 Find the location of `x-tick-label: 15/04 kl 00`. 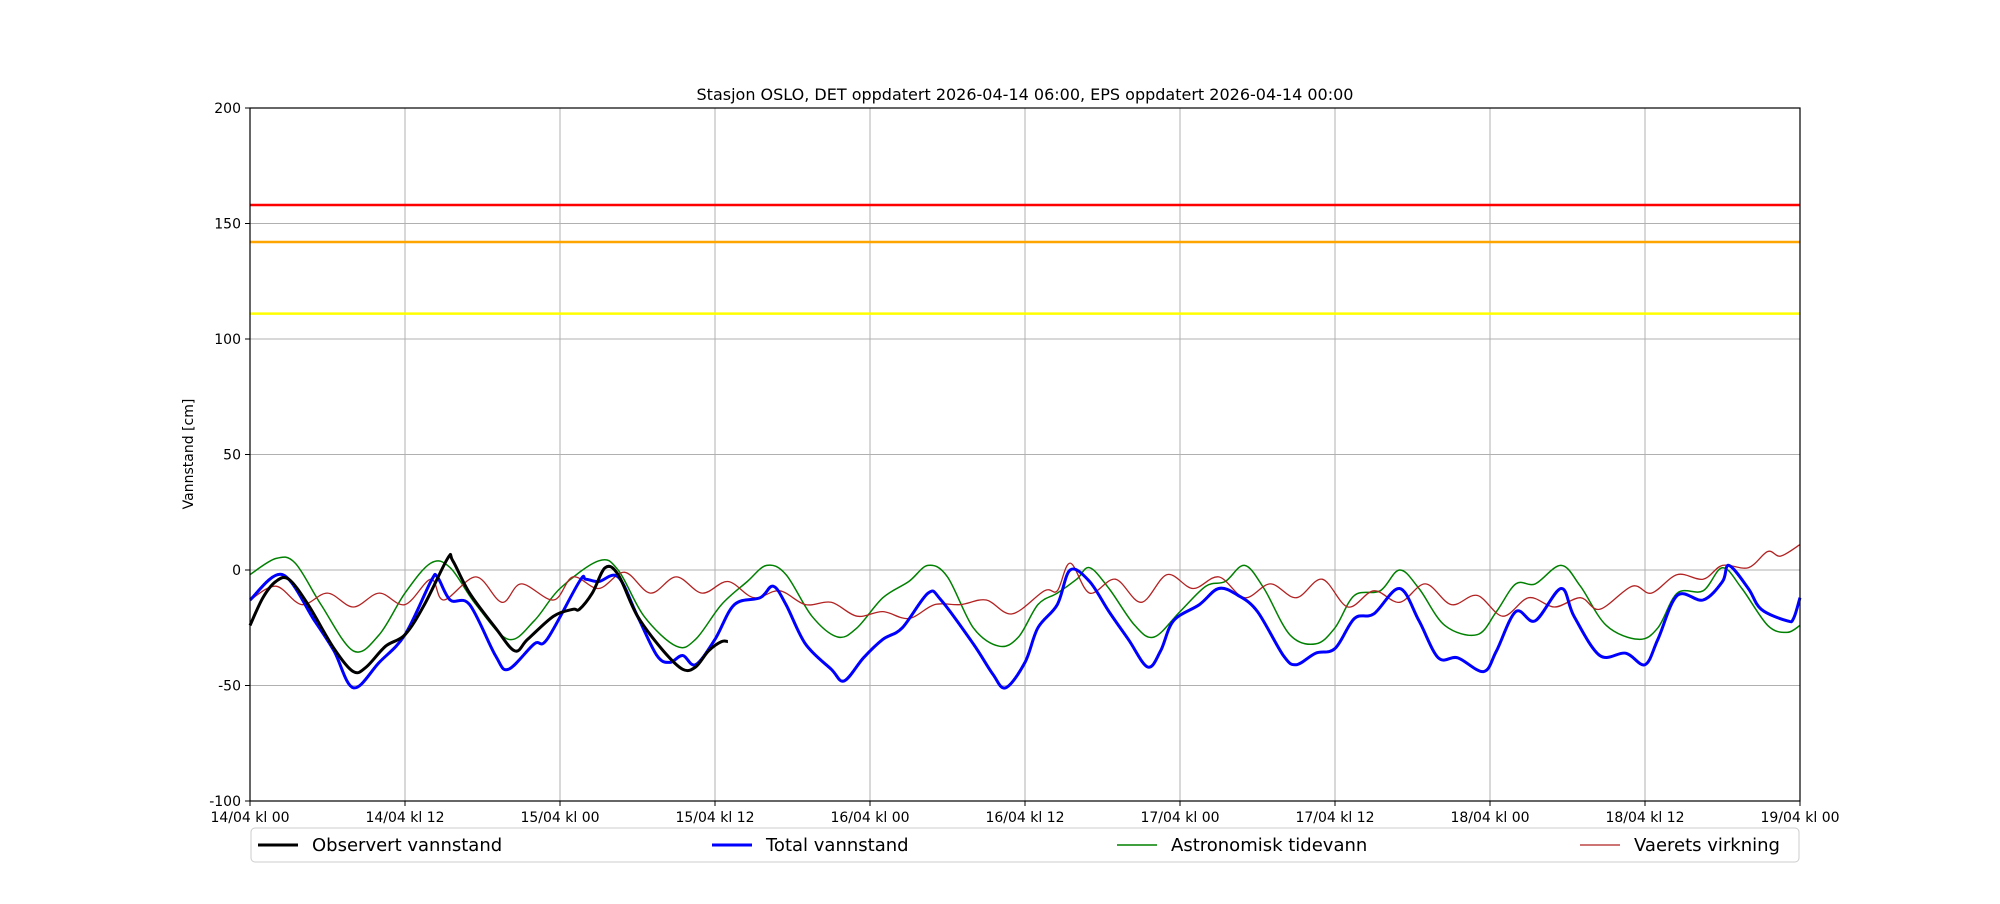

x-tick-label: 15/04 kl 00 is located at coordinates (559, 818).